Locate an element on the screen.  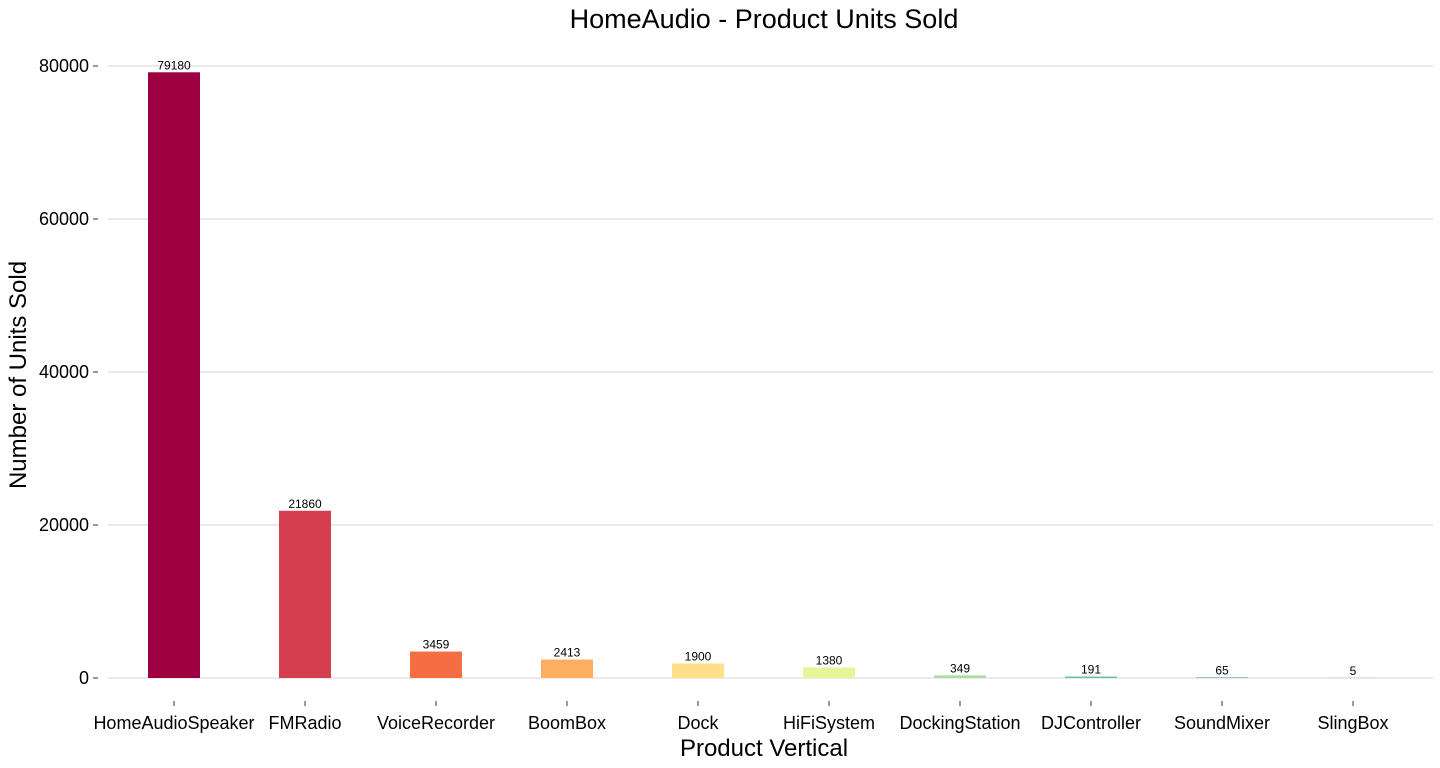
bar-BoomBox is located at coordinates (567, 668).